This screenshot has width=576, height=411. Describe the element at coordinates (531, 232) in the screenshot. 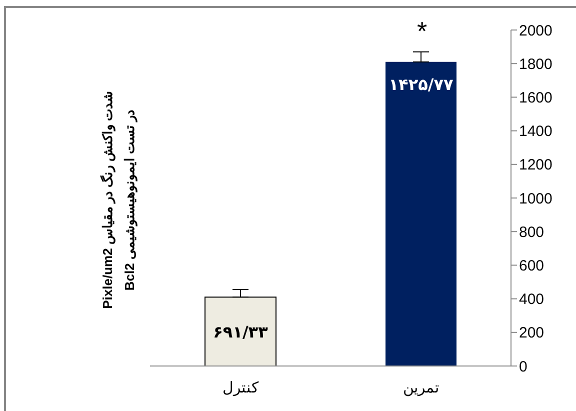

I see `y-tick-label: 800` at that location.